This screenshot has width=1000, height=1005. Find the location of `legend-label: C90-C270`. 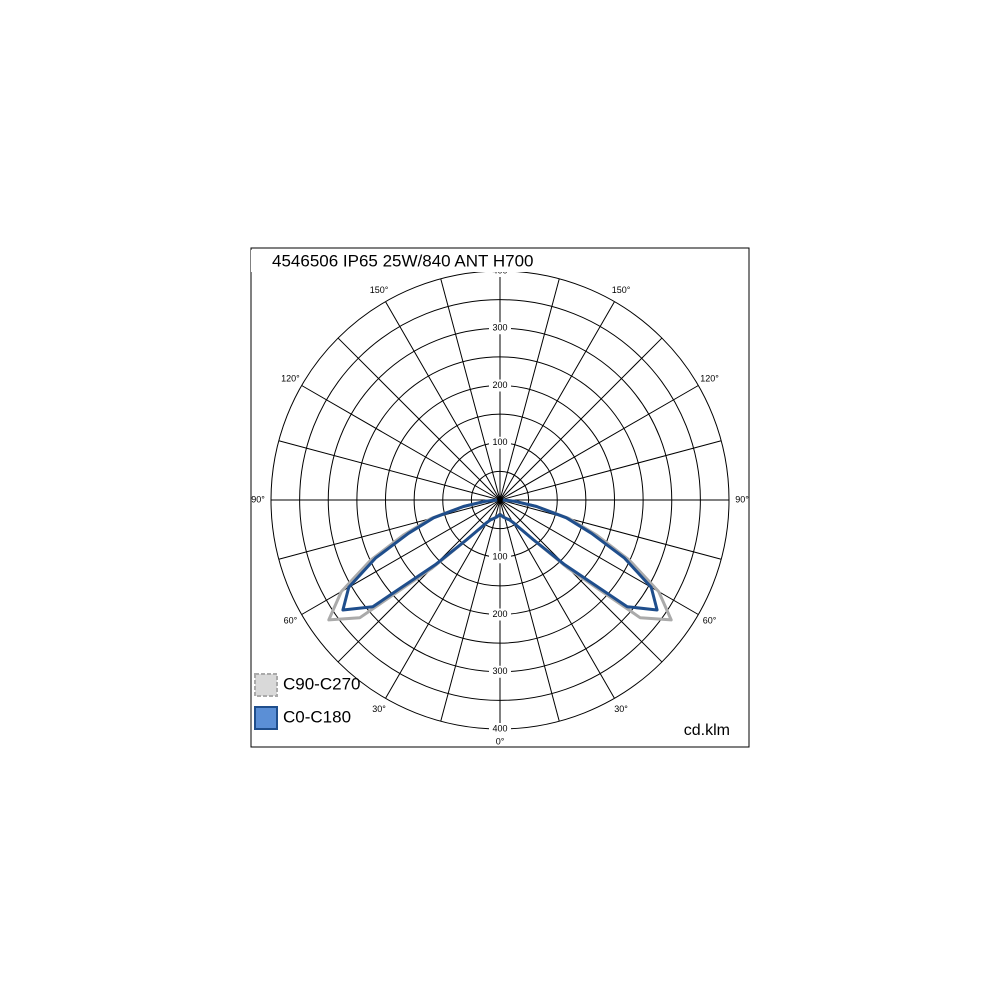

legend-label: C90-C270 is located at coordinates (322, 683).